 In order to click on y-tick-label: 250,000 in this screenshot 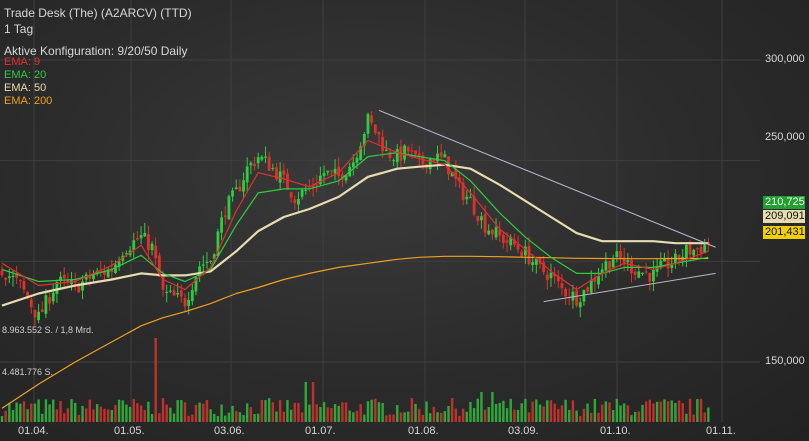, I will do `click(785, 137)`.